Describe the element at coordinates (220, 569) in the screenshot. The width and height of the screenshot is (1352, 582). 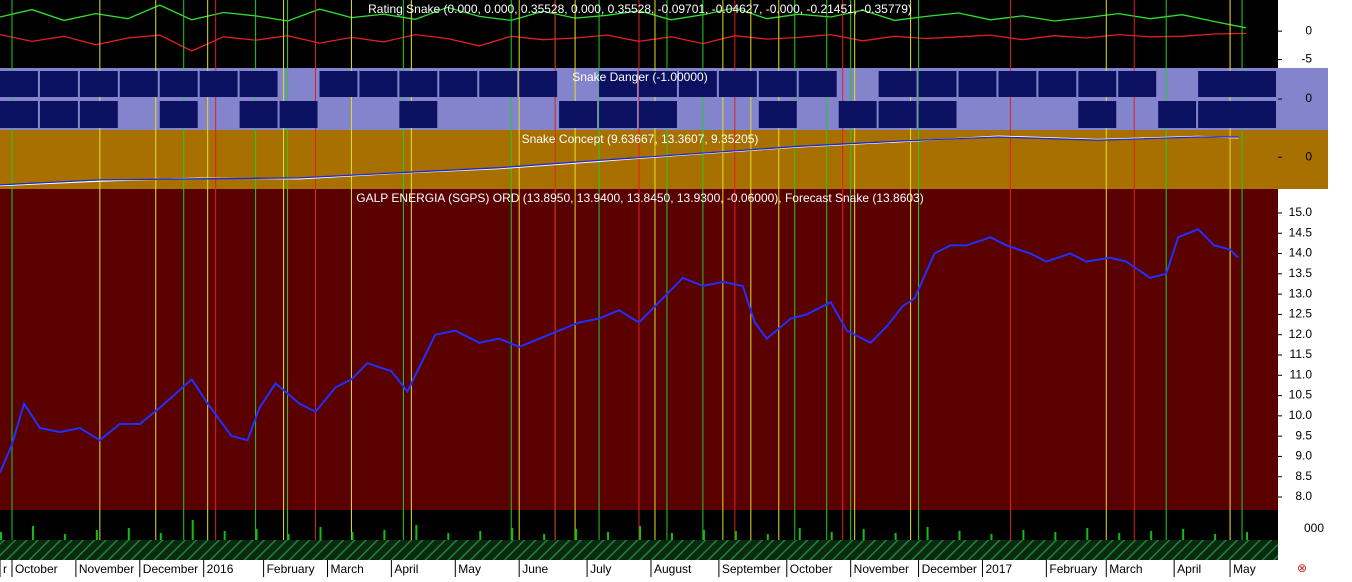
I see `x-tick-label: 2016` at that location.